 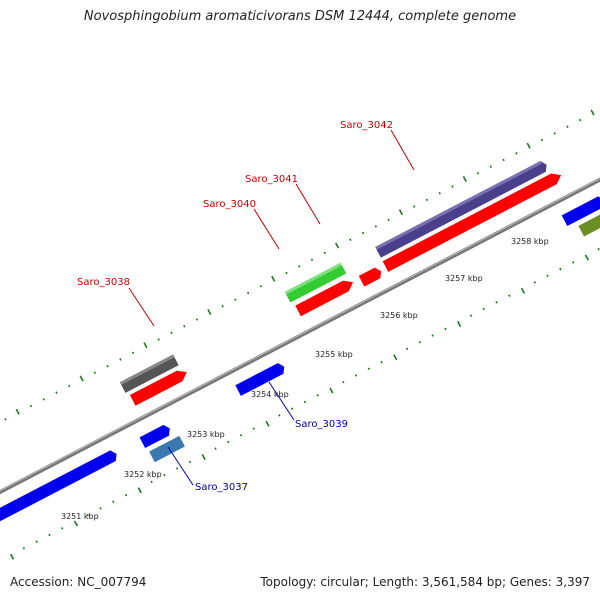 I want to click on gene-label-saro-3042: Saro_3042, so click(x=377, y=145).